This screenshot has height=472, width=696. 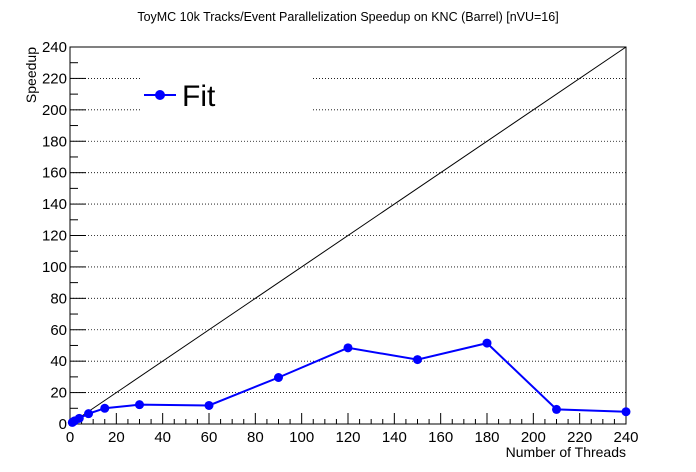 What do you see at coordinates (58, 330) in the screenshot?
I see `y-tick-label: 60` at bounding box center [58, 330].